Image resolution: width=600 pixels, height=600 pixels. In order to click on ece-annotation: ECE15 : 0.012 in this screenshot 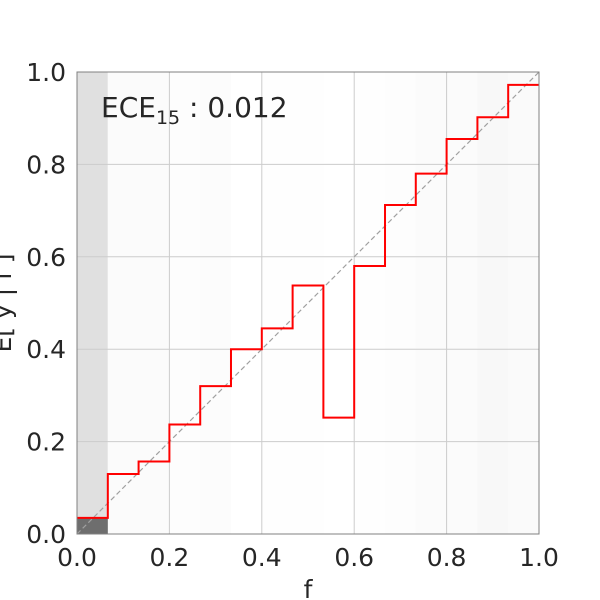, I will do `click(194, 110)`.